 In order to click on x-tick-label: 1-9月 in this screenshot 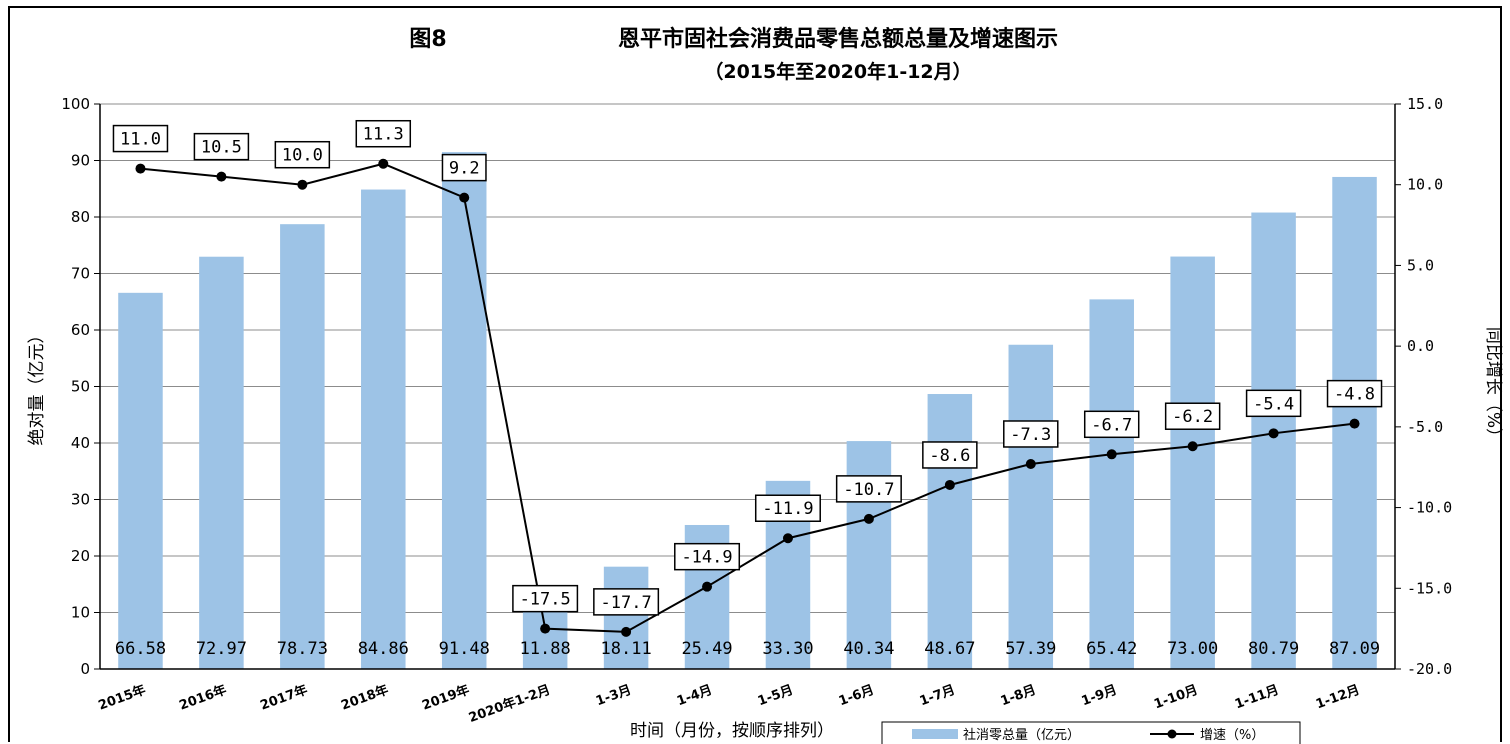, I will do `click(1099, 696)`.